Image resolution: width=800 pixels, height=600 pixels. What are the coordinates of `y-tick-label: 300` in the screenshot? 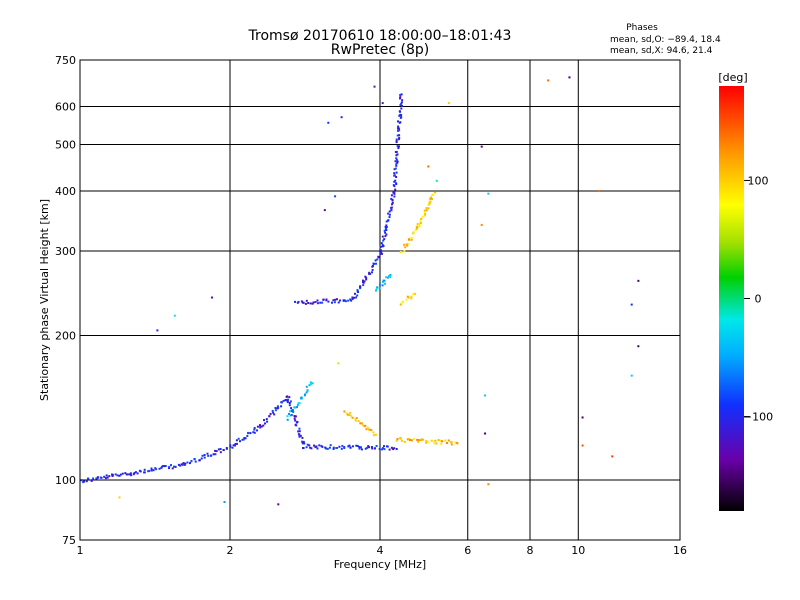 It's located at (65, 251).